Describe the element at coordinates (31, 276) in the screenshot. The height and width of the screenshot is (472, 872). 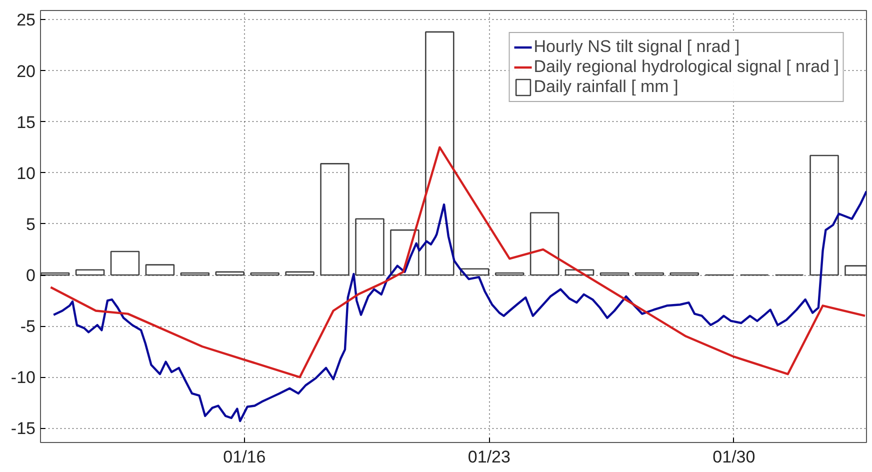
I see `y-tick-label: 0` at that location.